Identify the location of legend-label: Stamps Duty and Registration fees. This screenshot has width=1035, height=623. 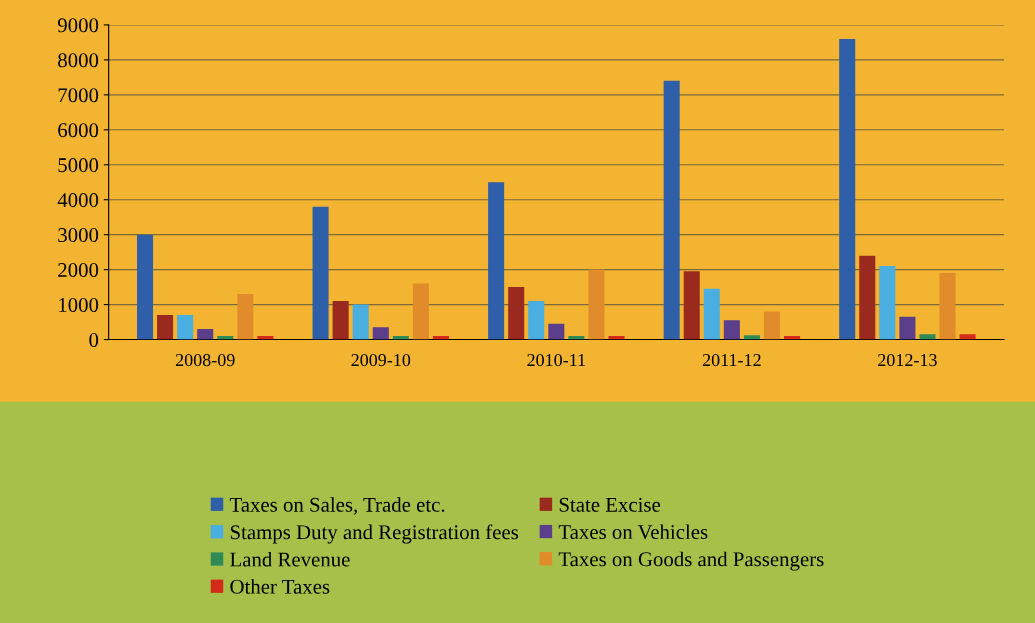
(374, 534).